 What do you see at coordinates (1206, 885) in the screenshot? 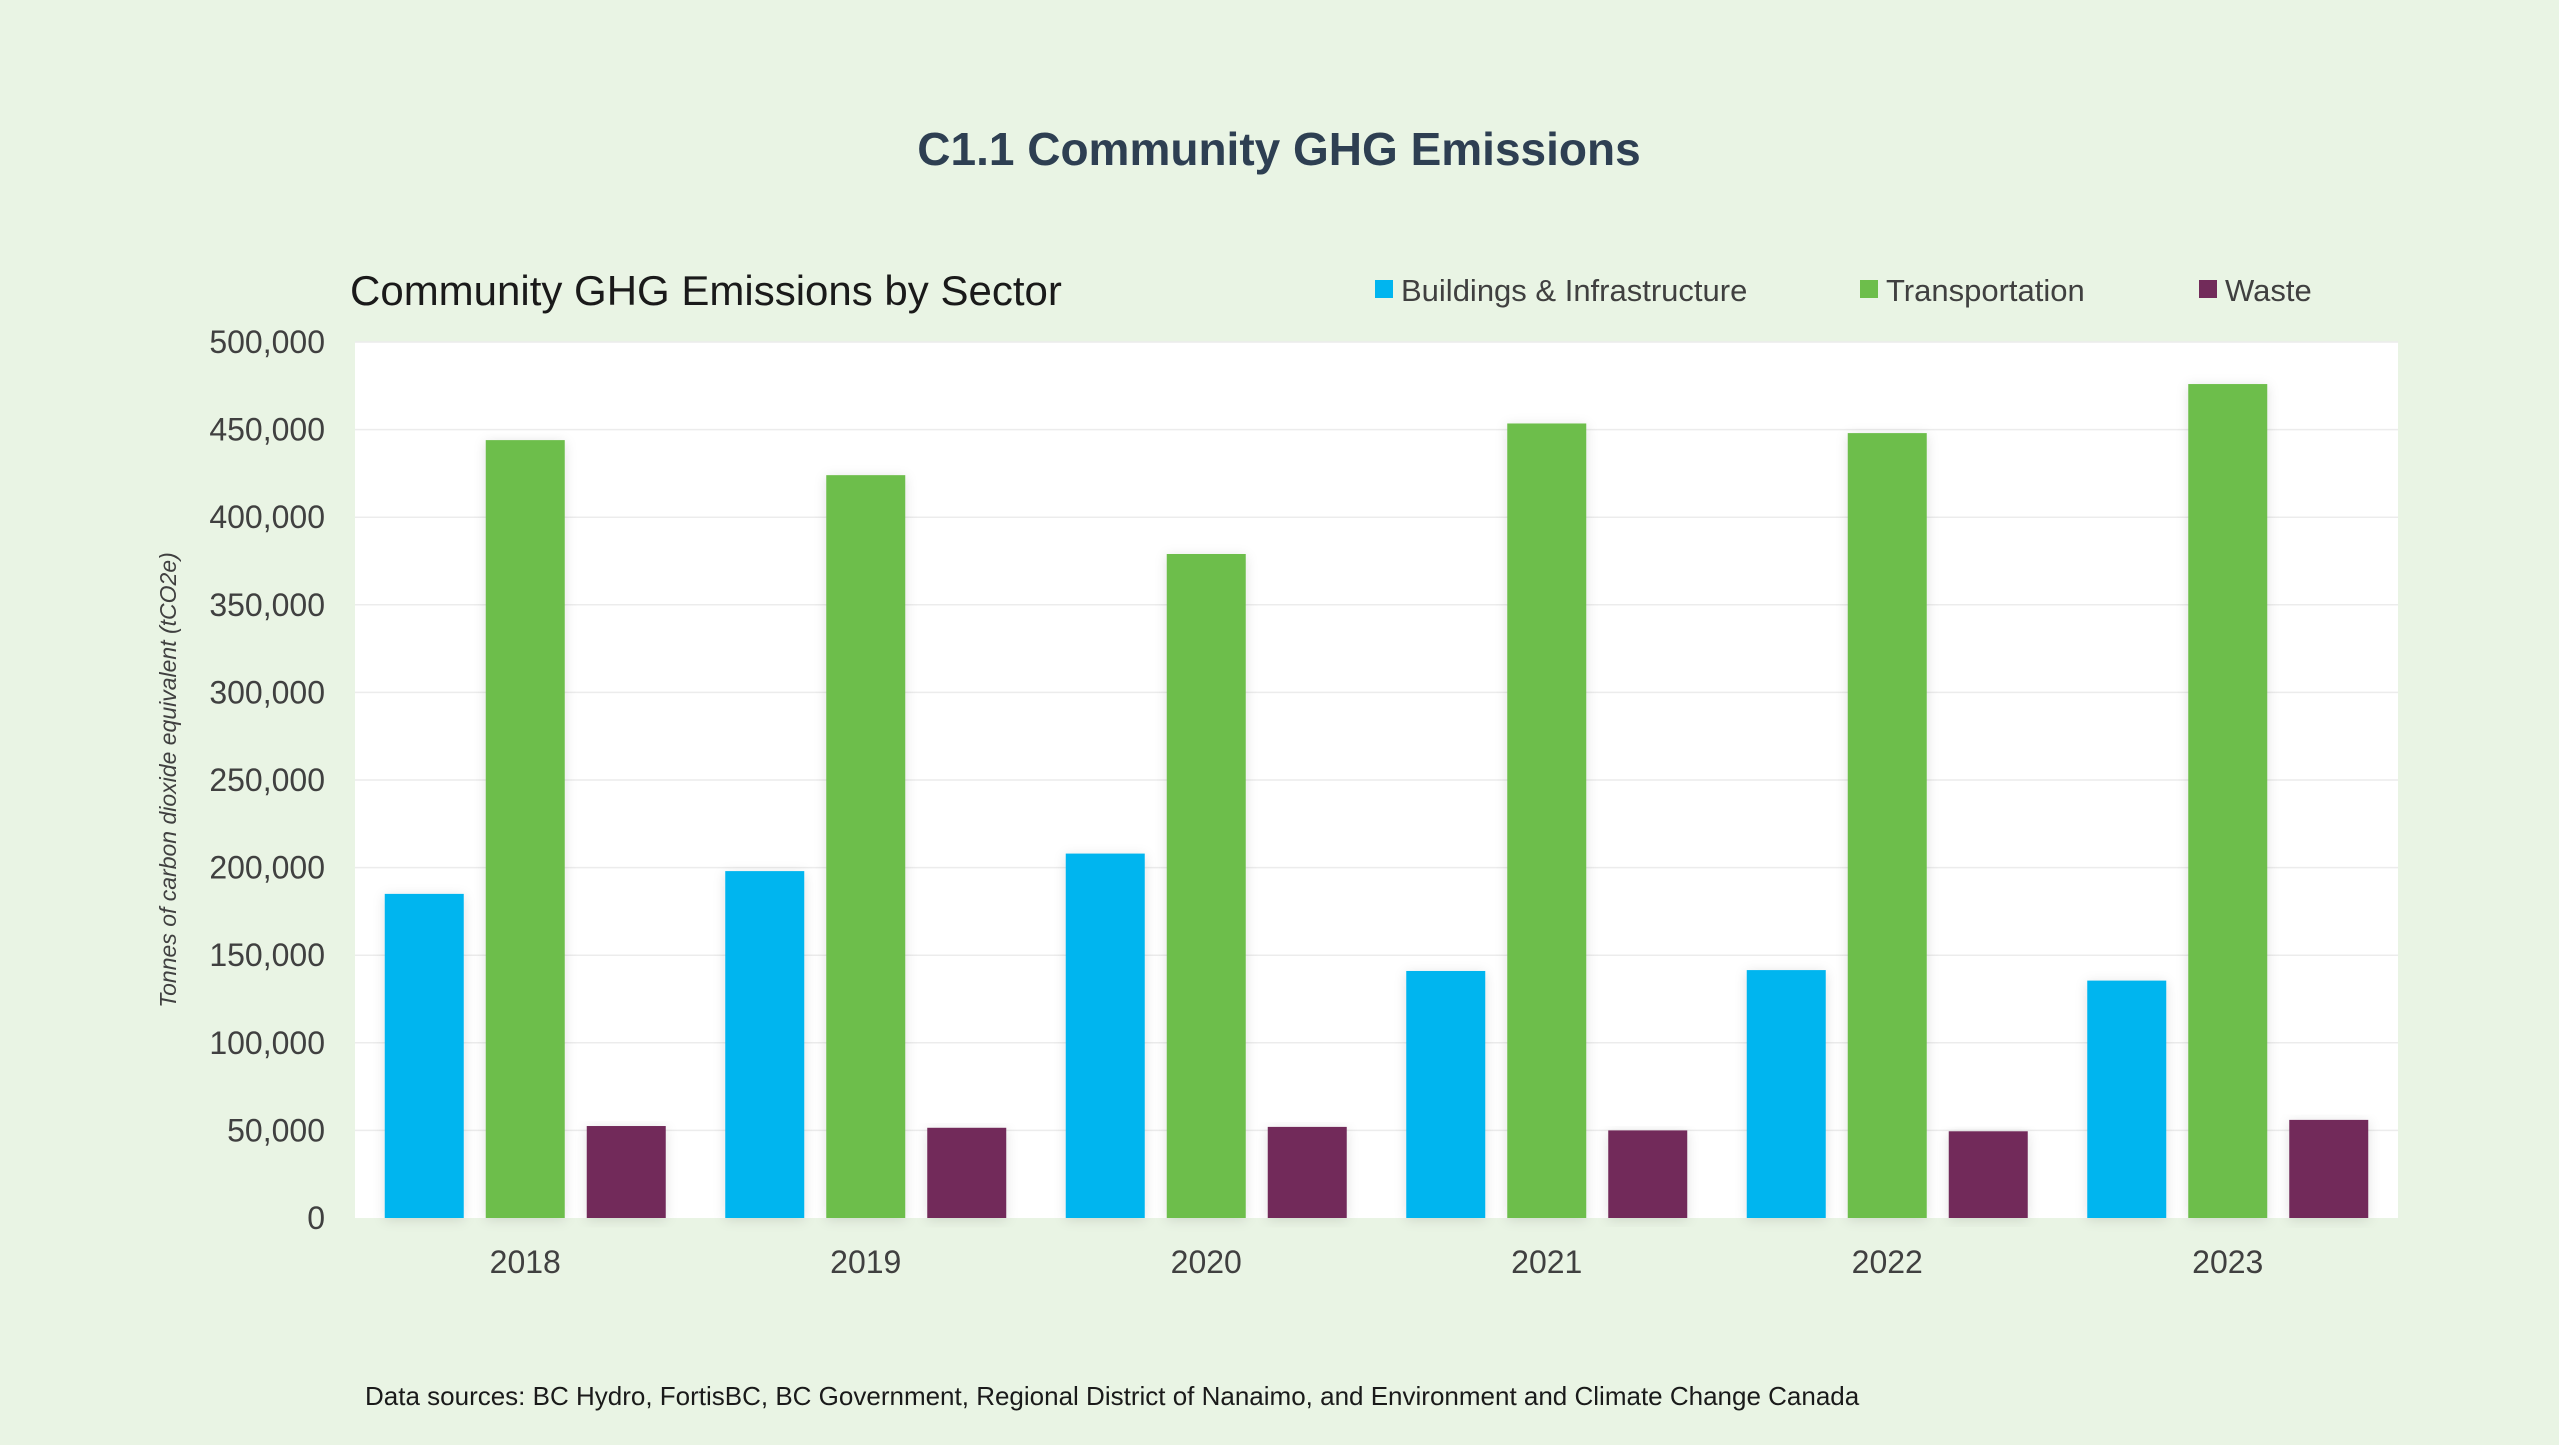
I see `bar-transportation-2020` at bounding box center [1206, 885].